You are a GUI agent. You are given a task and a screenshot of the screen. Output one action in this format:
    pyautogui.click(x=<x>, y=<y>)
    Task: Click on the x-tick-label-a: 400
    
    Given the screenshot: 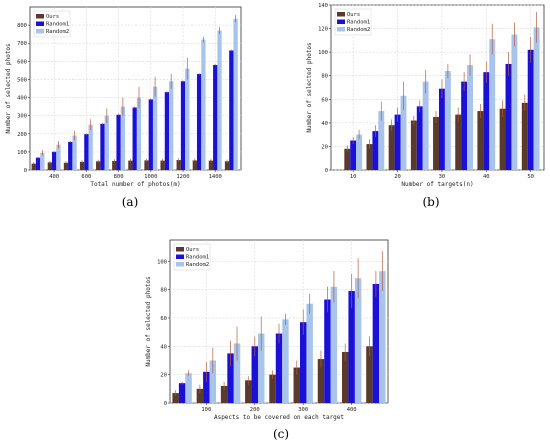 What is the action you would take?
    pyautogui.click(x=54, y=177)
    